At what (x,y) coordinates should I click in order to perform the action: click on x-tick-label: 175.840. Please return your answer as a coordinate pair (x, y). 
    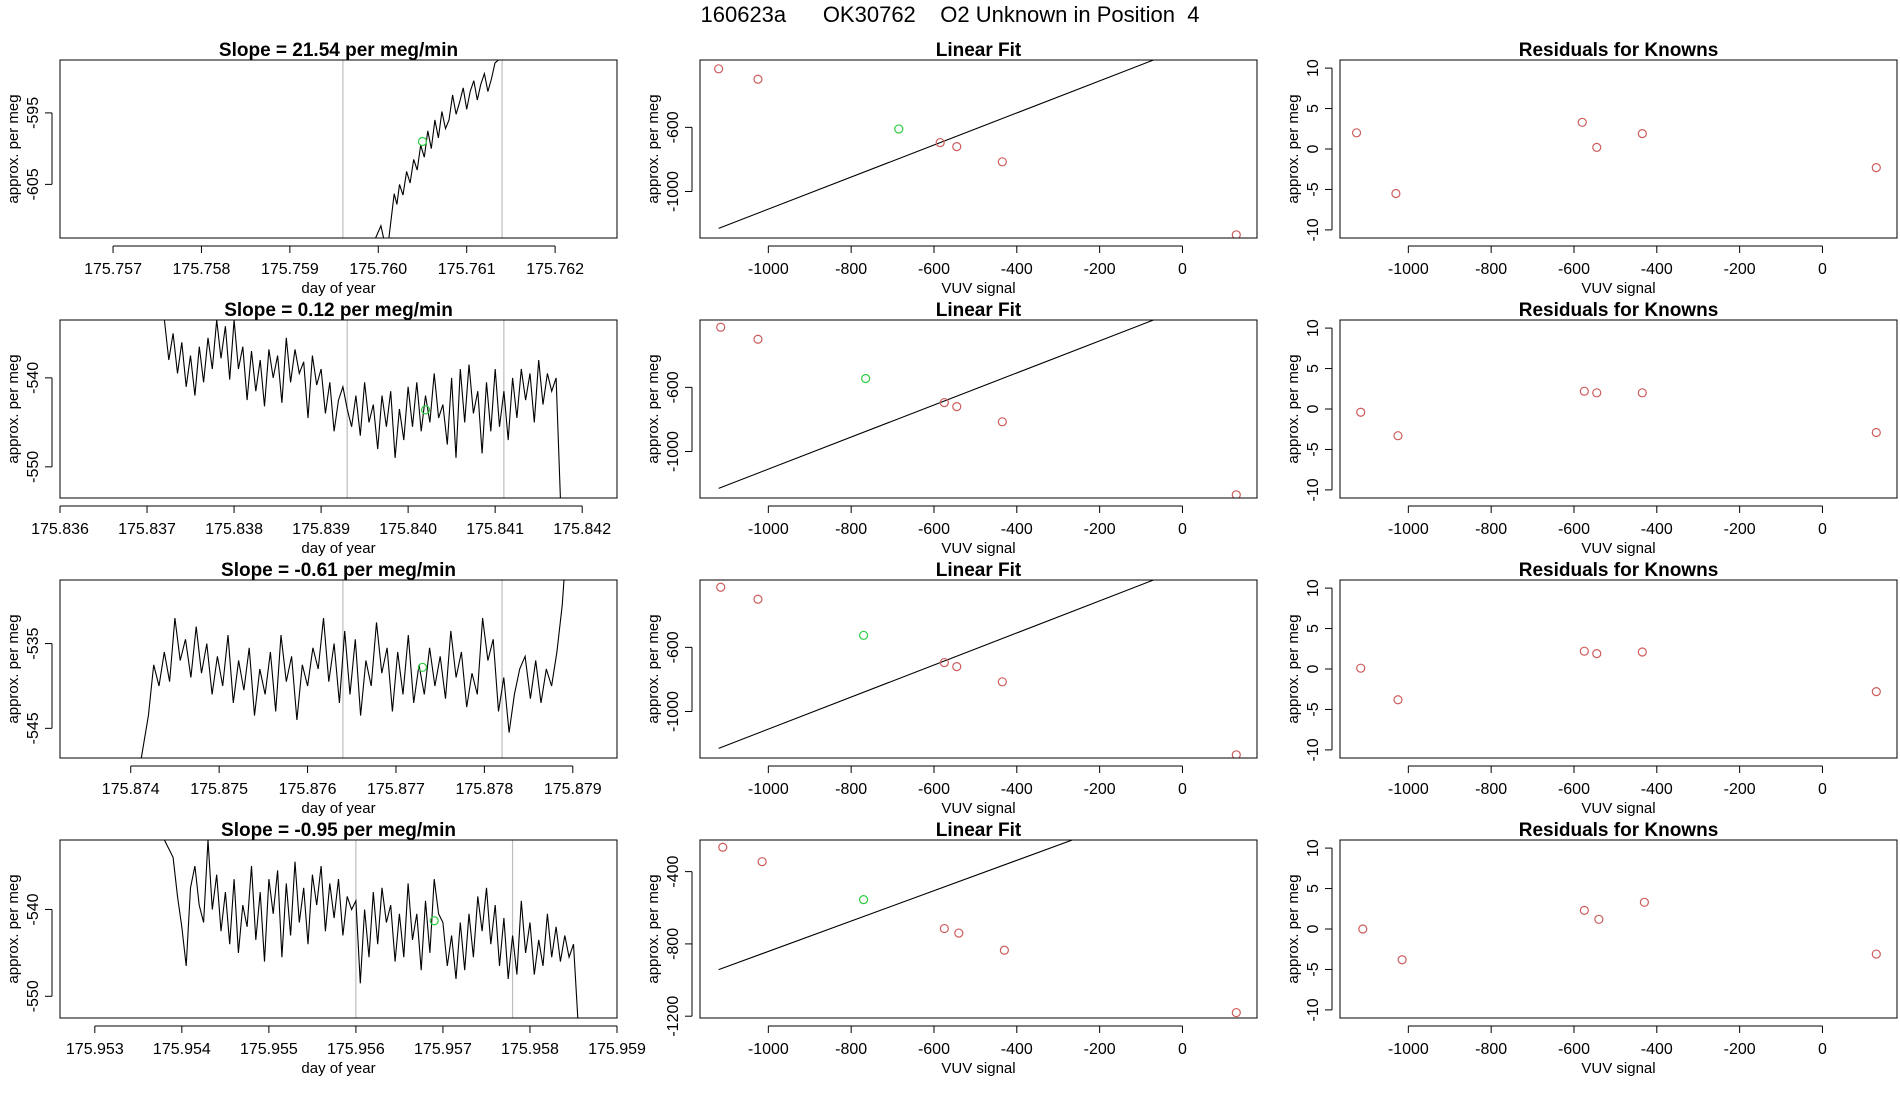
    Looking at the image, I should click on (408, 529).